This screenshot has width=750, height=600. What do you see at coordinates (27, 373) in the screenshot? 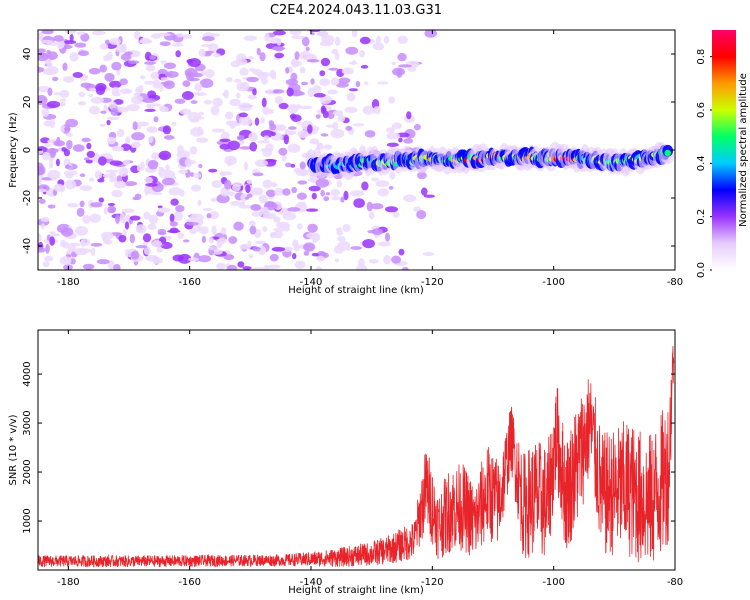
I see `y-tick-label: 4000` at bounding box center [27, 373].